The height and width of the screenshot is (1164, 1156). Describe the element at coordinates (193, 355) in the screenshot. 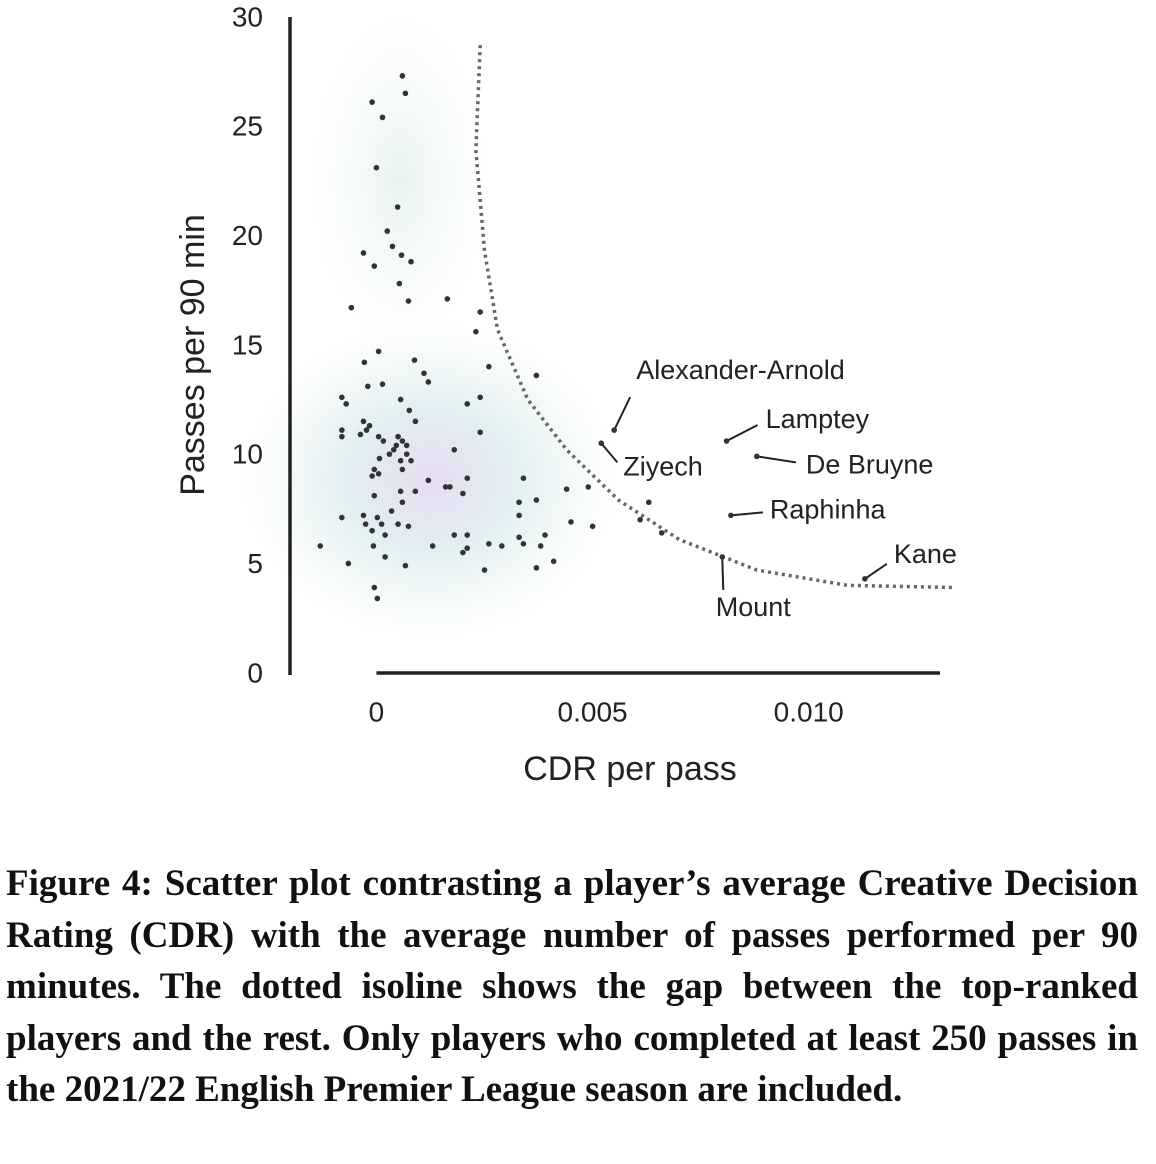

I see `y-axis-title: Passes per 90 min` at that location.